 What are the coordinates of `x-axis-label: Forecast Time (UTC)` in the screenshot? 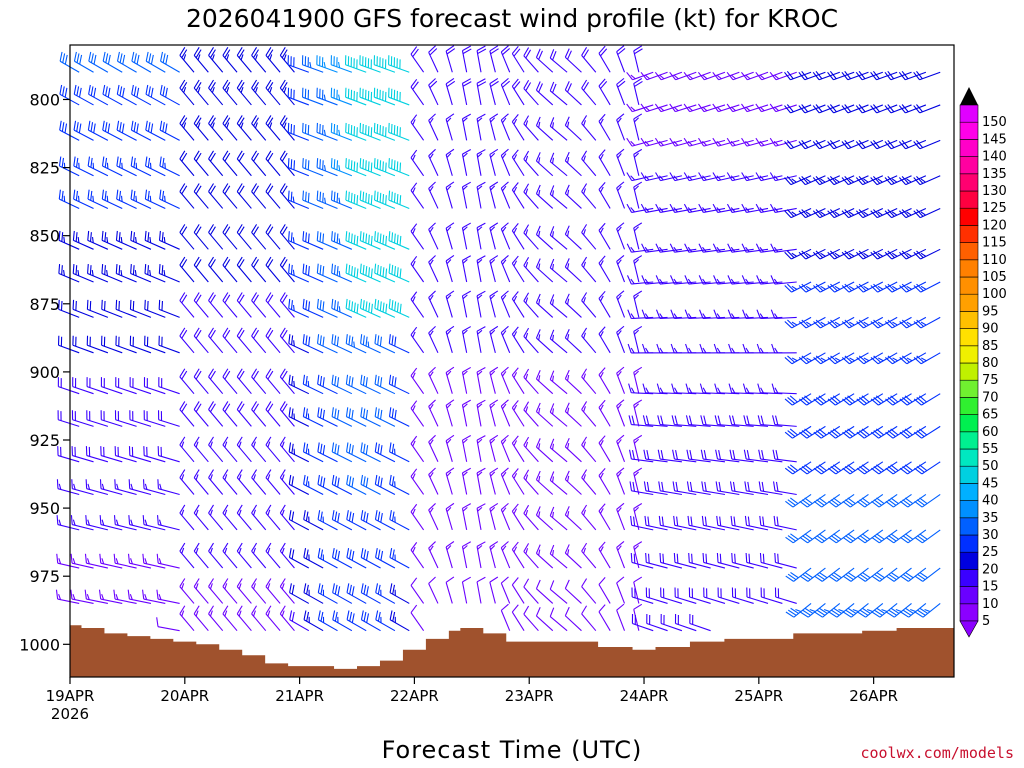 It's located at (512, 750).